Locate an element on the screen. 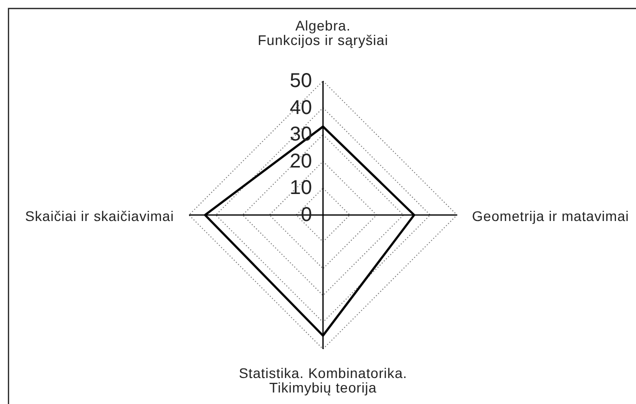 The height and width of the screenshot is (404, 636). y-tick-label: 40 is located at coordinates (301, 107).